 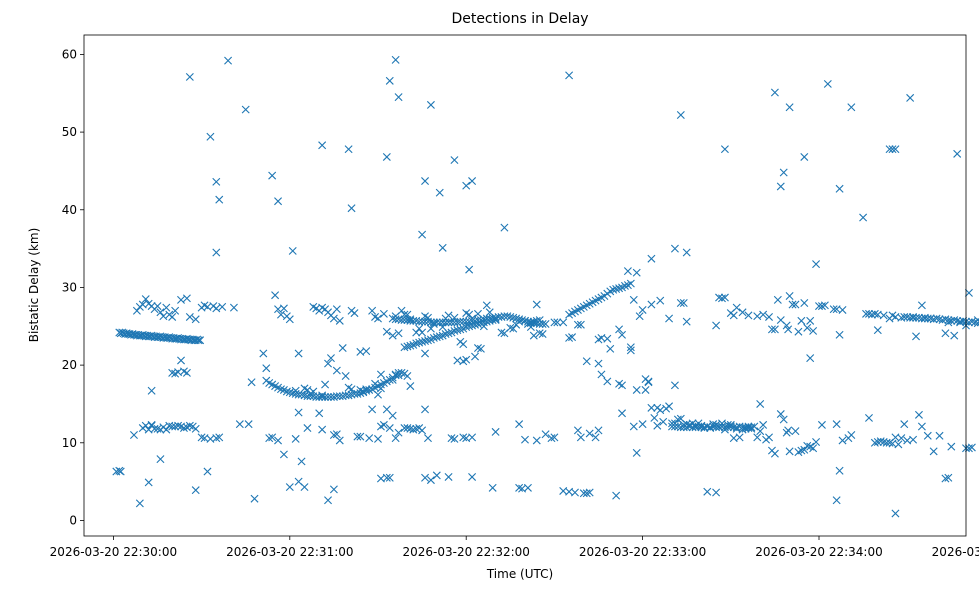 I want to click on x-tick-label: 2026-03-20 22:34:00, so click(x=818, y=552).